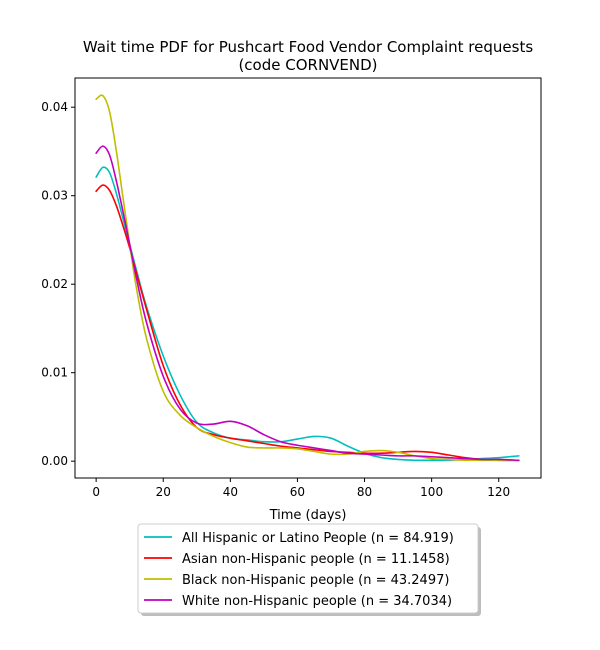 The image size is (600, 650). Describe the element at coordinates (54, 107) in the screenshot. I see `y-tick-label: 0.04` at that location.